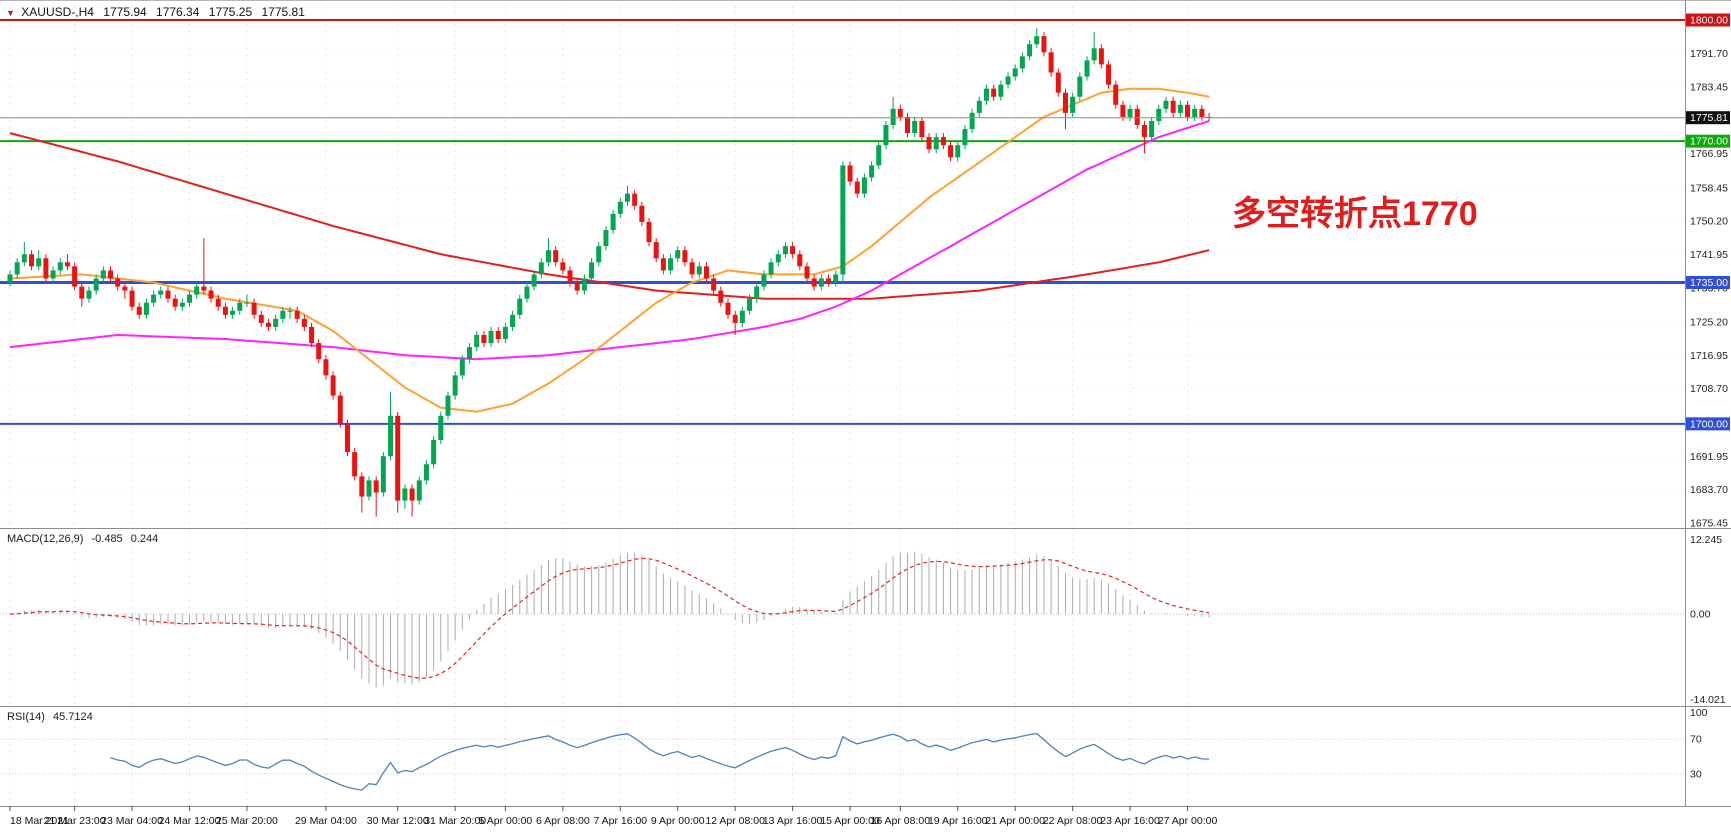  I want to click on svg-text: 1716.95, so click(1709, 356).